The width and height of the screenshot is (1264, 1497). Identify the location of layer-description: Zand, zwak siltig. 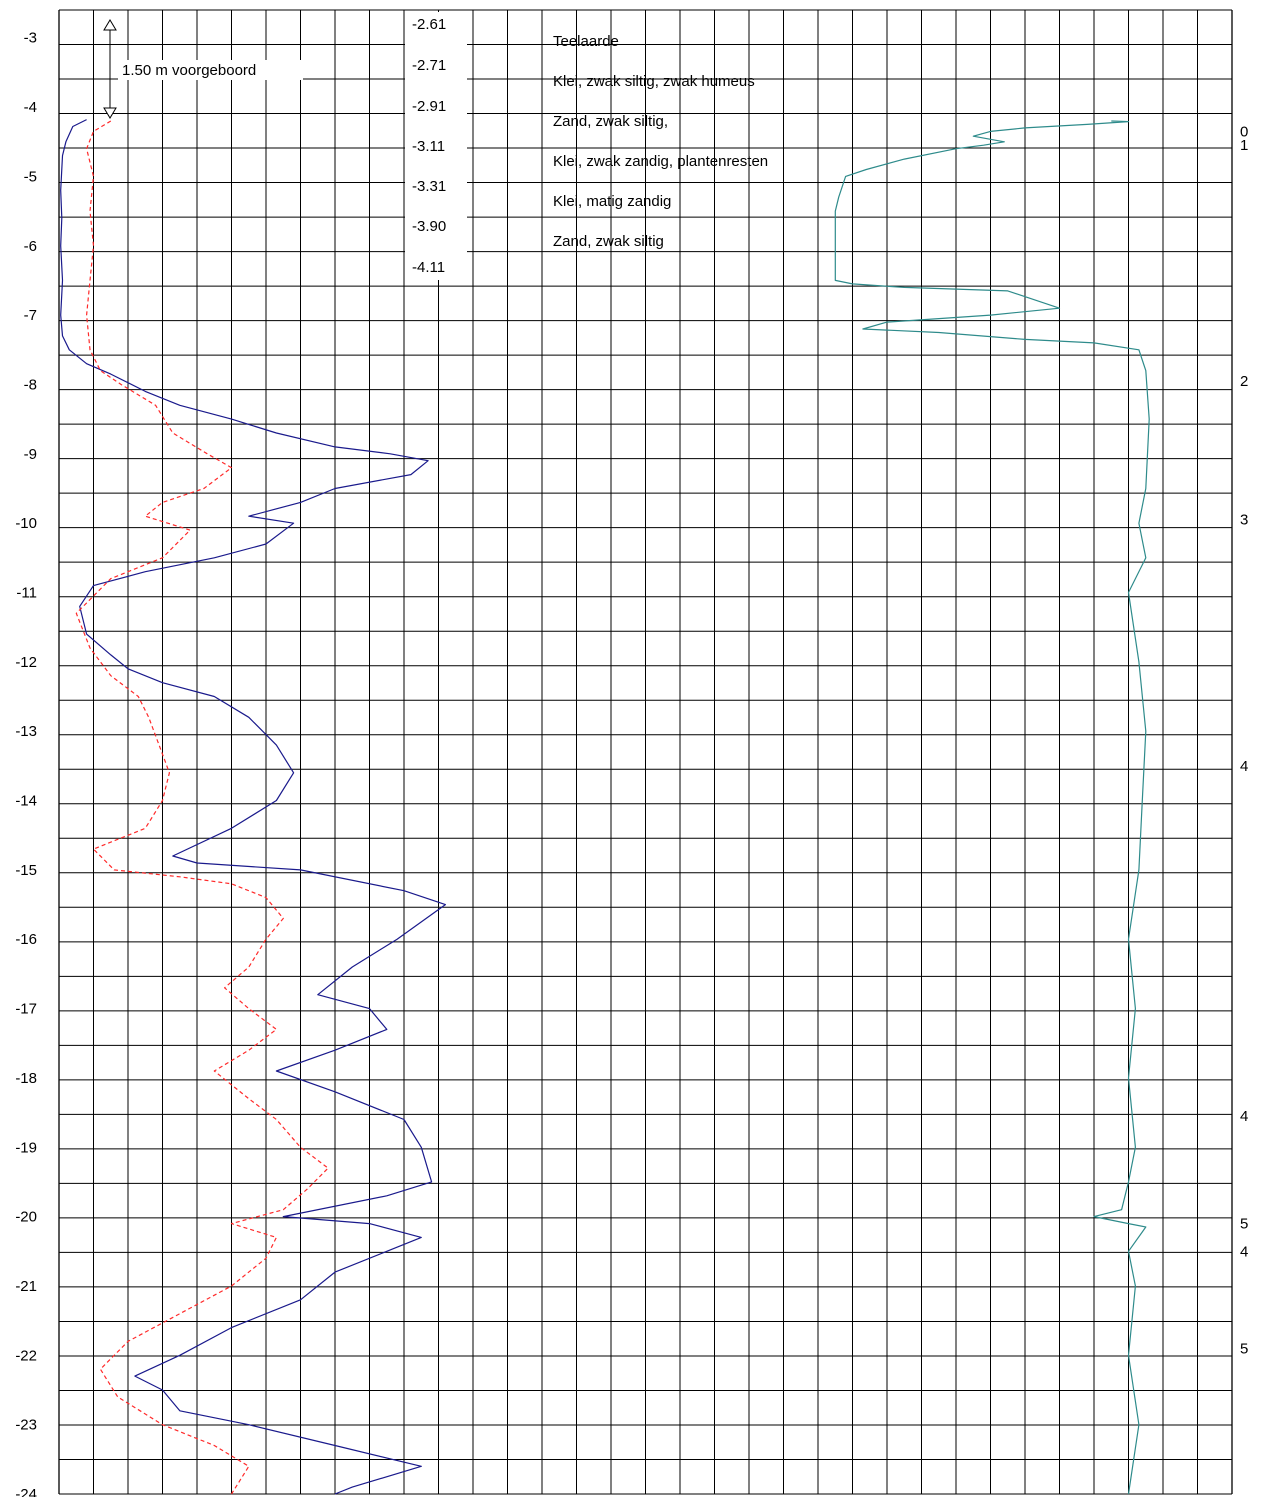
(608, 241).